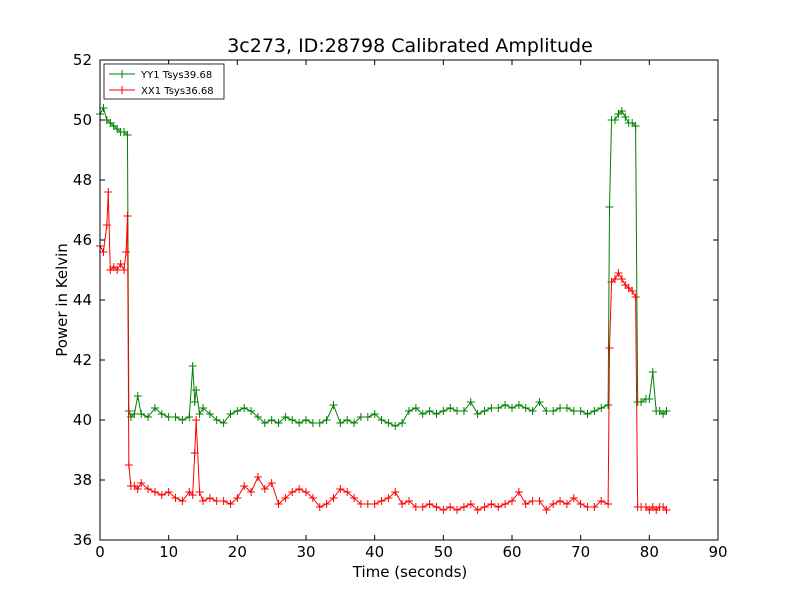 The width and height of the screenshot is (800, 600). I want to click on x-tick-label: 80, so click(649, 552).